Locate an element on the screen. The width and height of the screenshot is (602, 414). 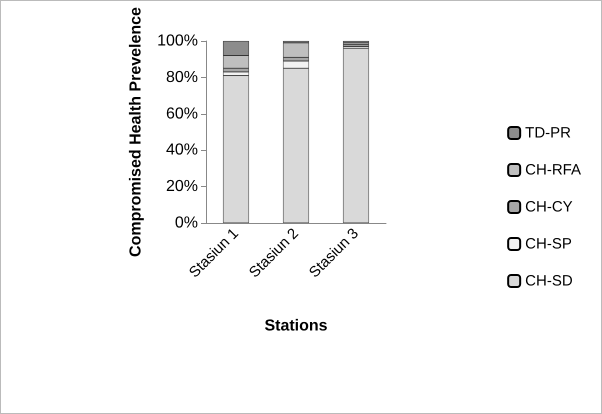
legend-label: CH-RFA is located at coordinates (553, 170).